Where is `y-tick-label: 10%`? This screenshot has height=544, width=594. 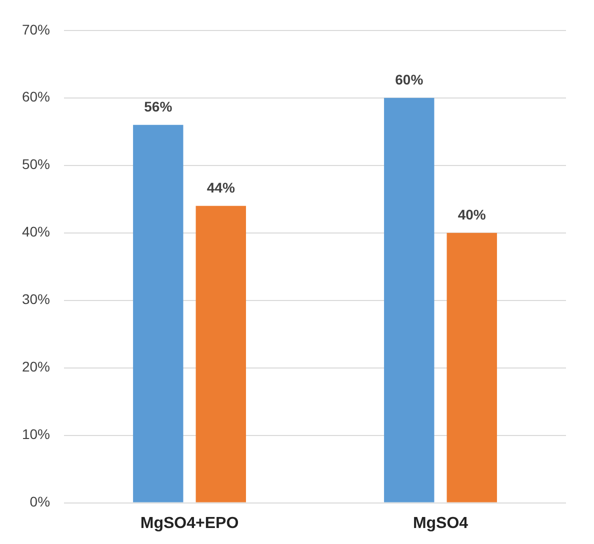 y-tick-label: 10% is located at coordinates (36, 434).